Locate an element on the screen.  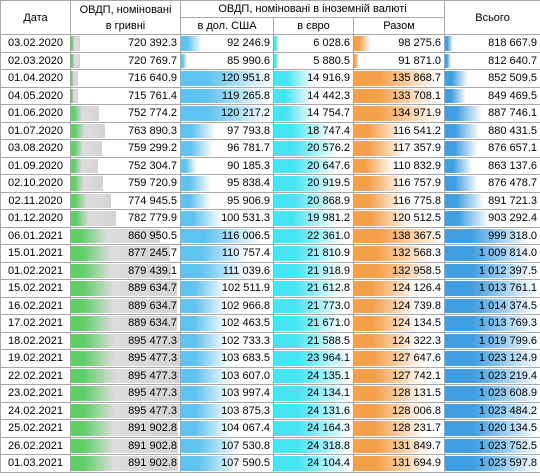
header-fx-total: Разом is located at coordinates (399, 26).